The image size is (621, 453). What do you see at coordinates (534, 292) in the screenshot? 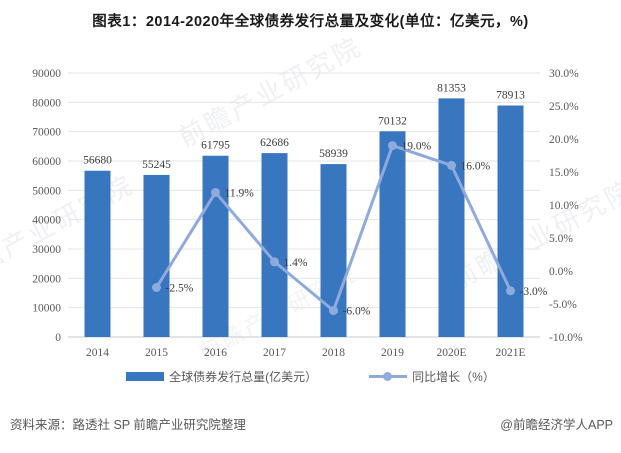
I see `growth-value-label: -3.0%` at bounding box center [534, 292].